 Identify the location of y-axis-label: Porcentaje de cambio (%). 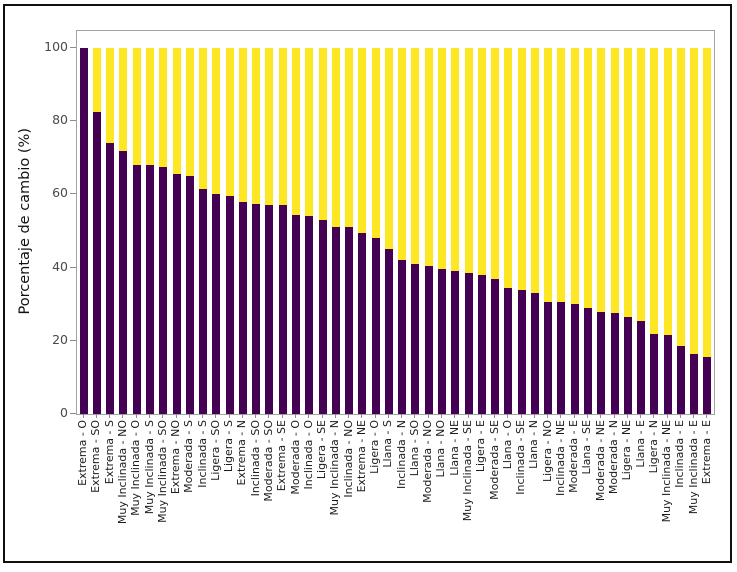
(25, 221).